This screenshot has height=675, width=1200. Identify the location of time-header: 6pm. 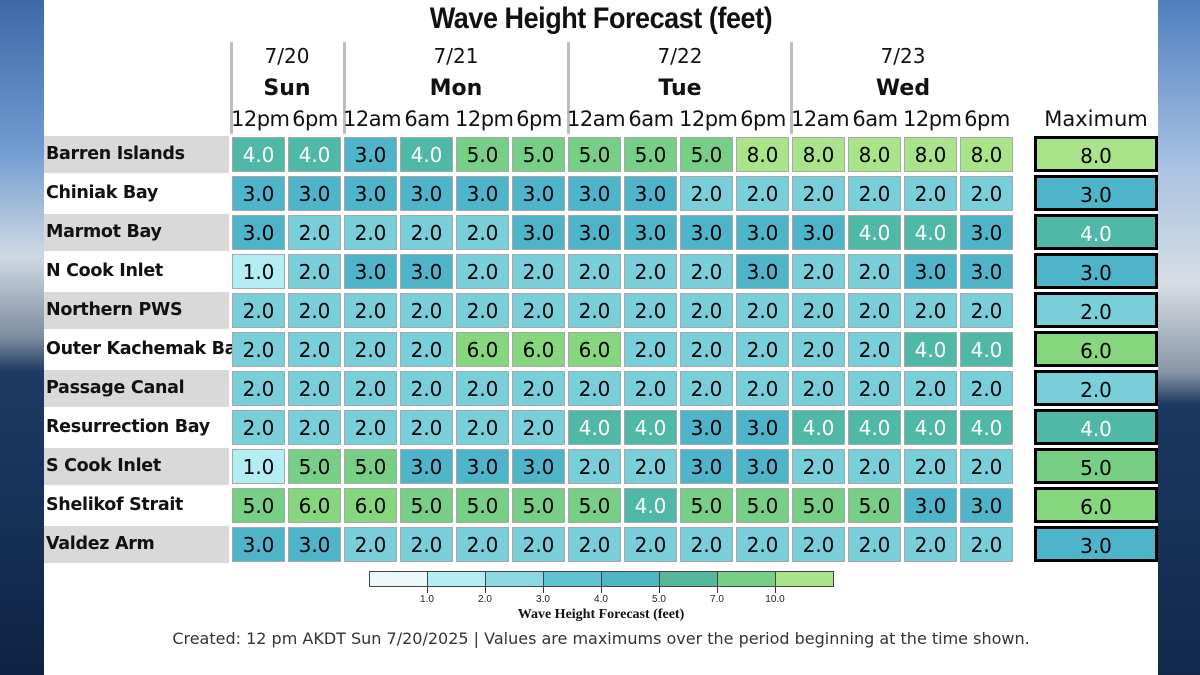
(539, 119).